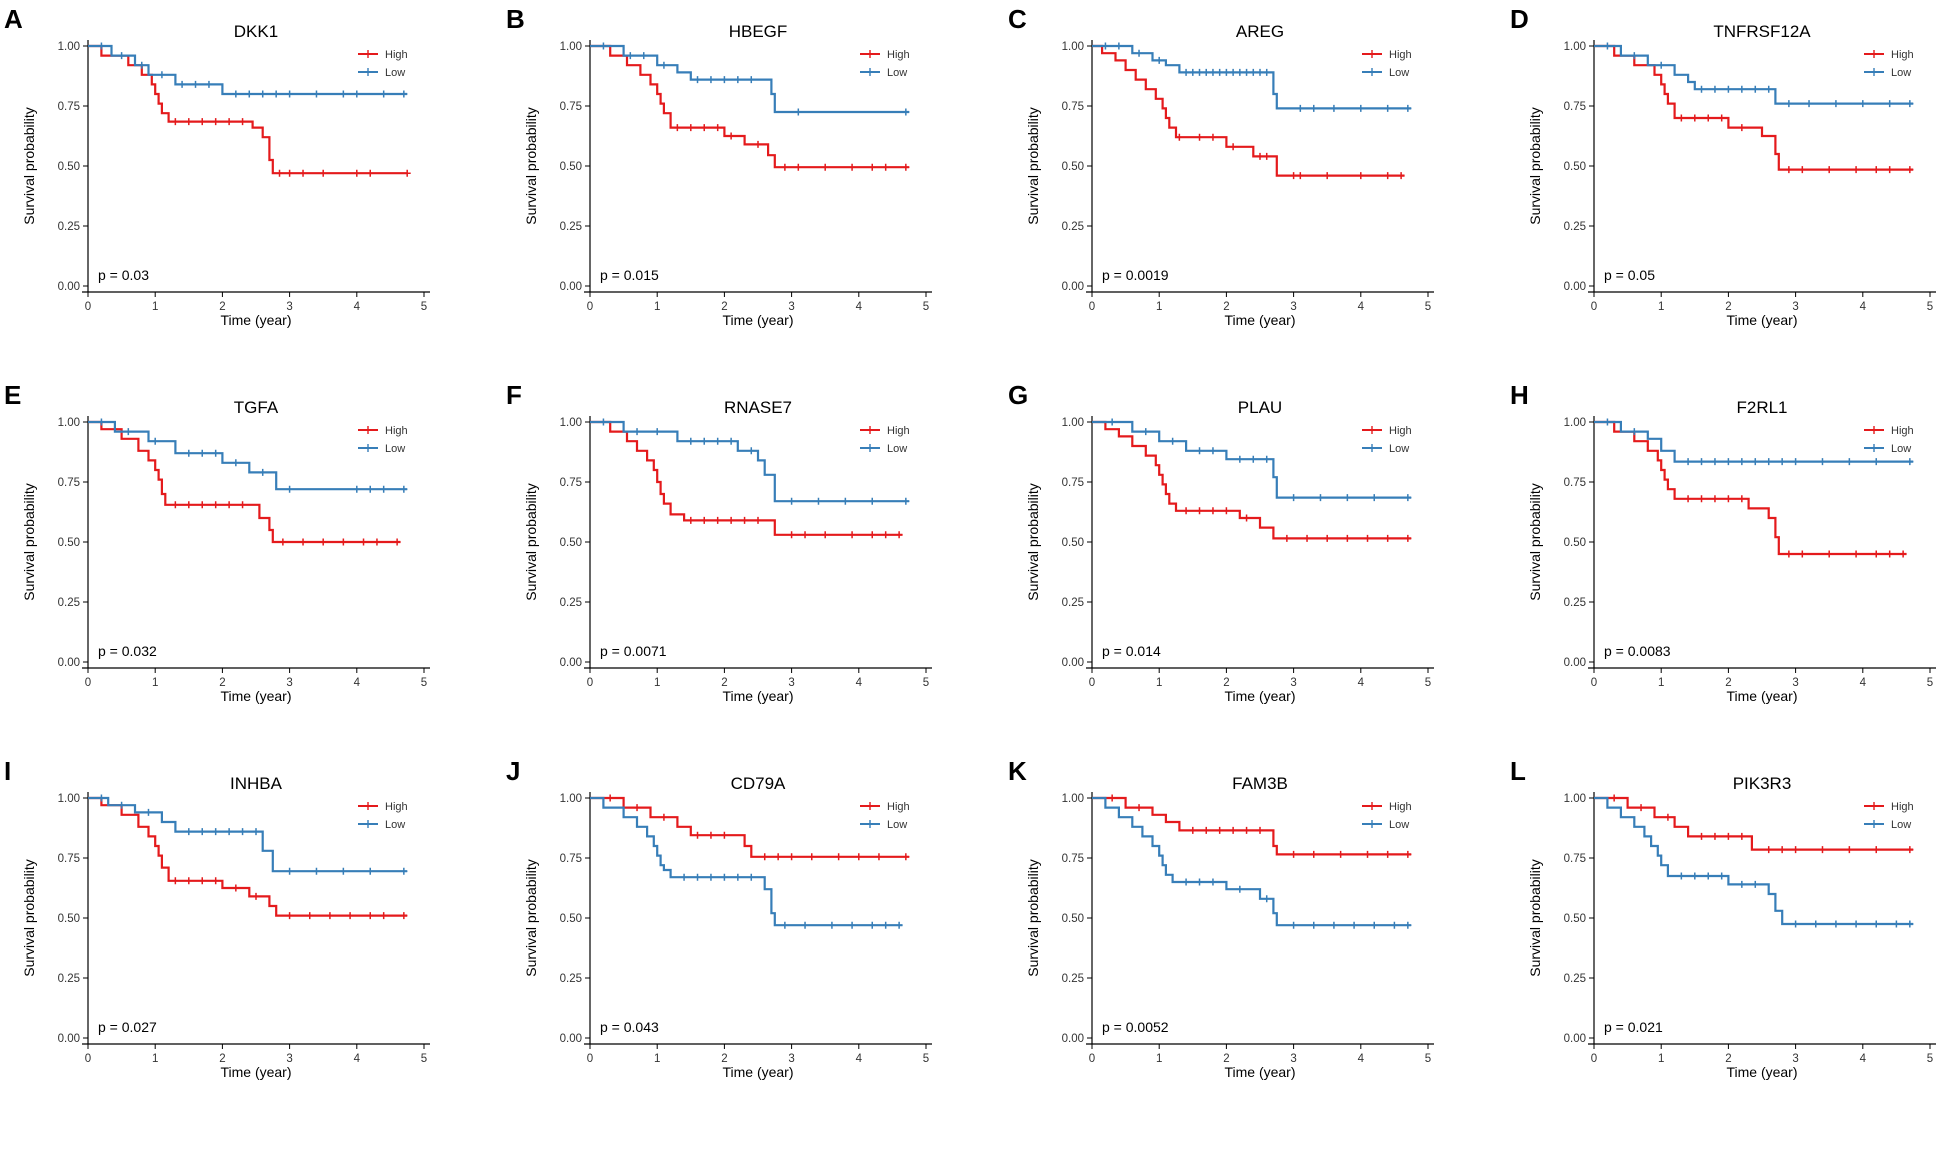 The width and height of the screenshot is (1950, 1153). What do you see at coordinates (1260, 31) in the screenshot?
I see `panel-title: AREG` at bounding box center [1260, 31].